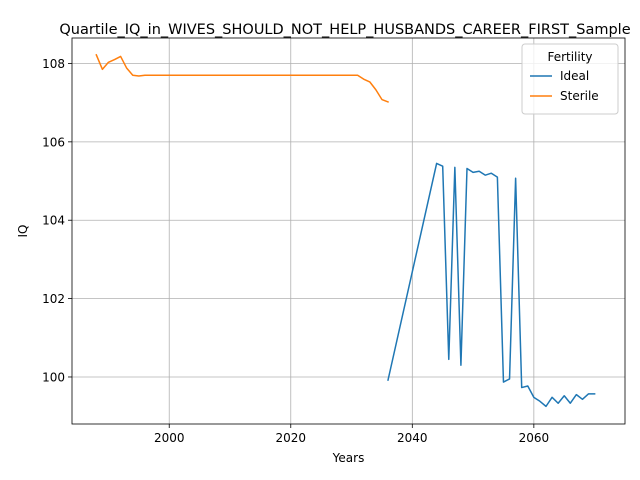 Image resolution: width=640 pixels, height=480 pixels. What do you see at coordinates (569, 57) in the screenshot?
I see `legend-title: Fertility` at bounding box center [569, 57].